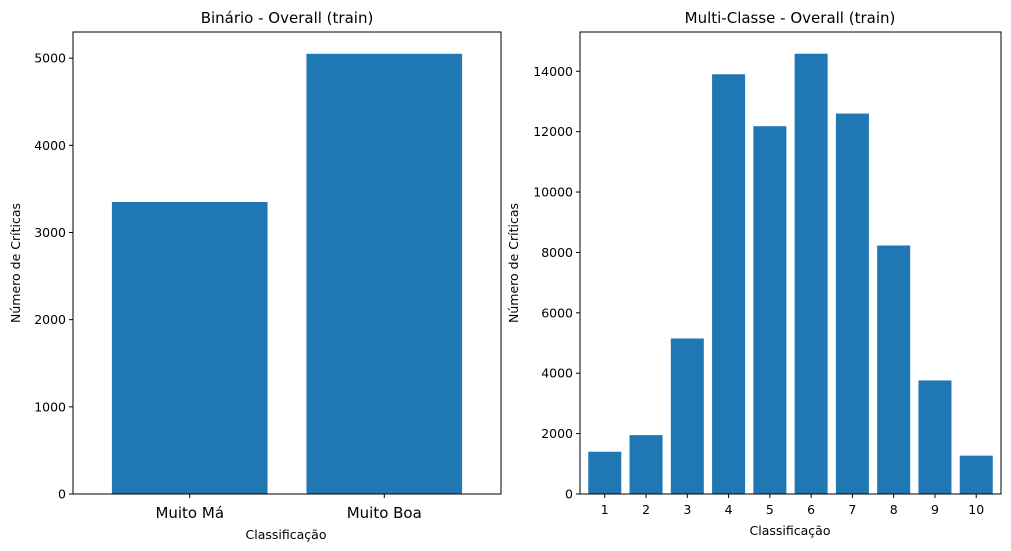  Describe the element at coordinates (50, 319) in the screenshot. I see `binary-y-tick-label: 2000` at that location.